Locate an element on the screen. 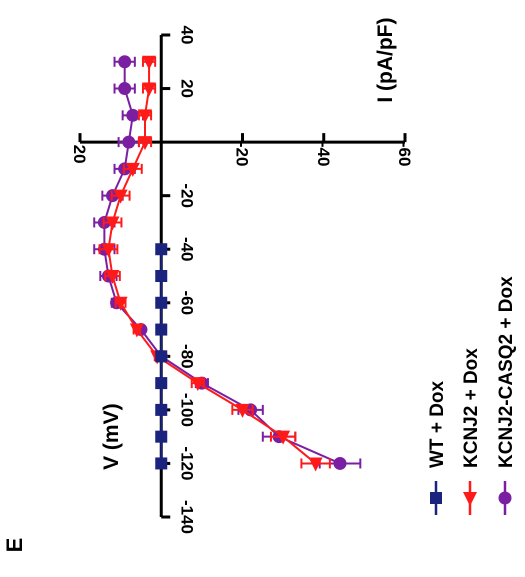 The height and width of the screenshot is (577, 525). x-tick-label: -20 is located at coordinates (187, 195).